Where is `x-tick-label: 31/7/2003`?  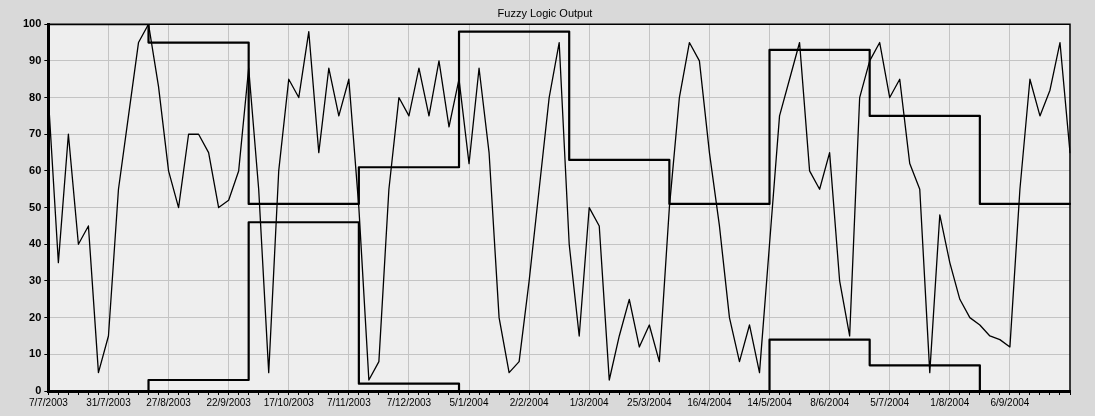
x-tick-label: 31/7/2003 is located at coordinates (109, 402).